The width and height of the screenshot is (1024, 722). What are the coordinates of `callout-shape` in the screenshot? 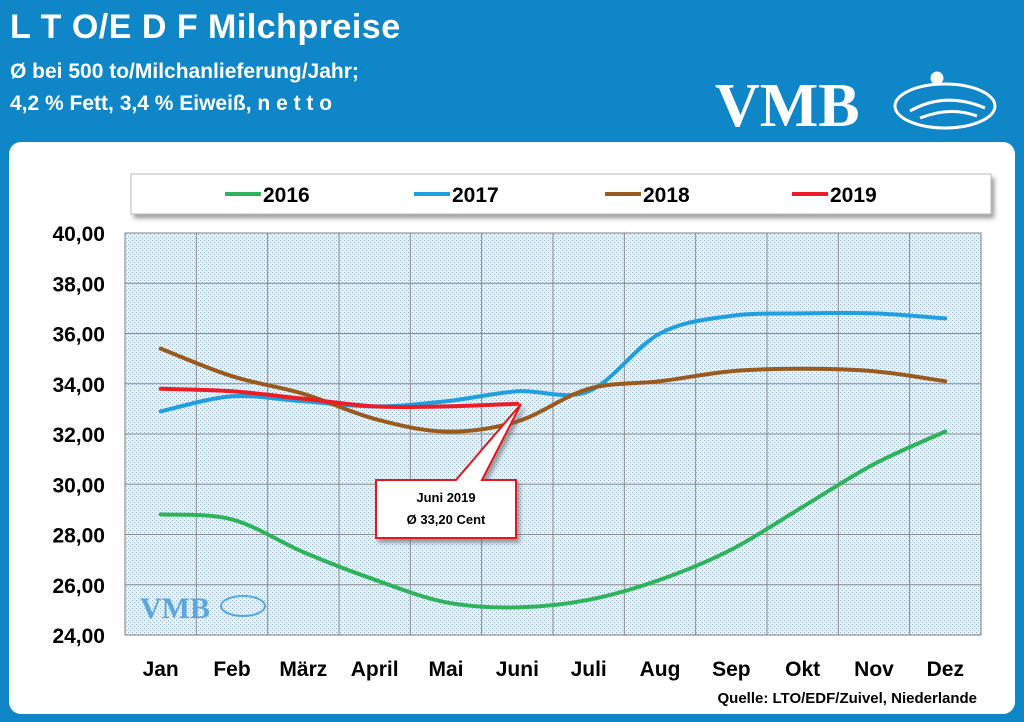 It's located at (448, 471).